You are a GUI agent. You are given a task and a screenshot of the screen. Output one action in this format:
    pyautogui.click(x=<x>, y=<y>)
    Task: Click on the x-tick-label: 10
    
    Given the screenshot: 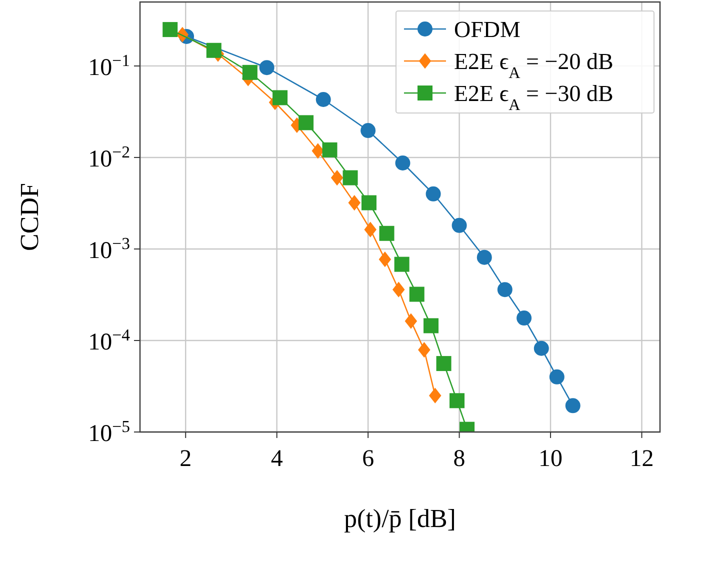 What is the action you would take?
    pyautogui.click(x=550, y=459)
    